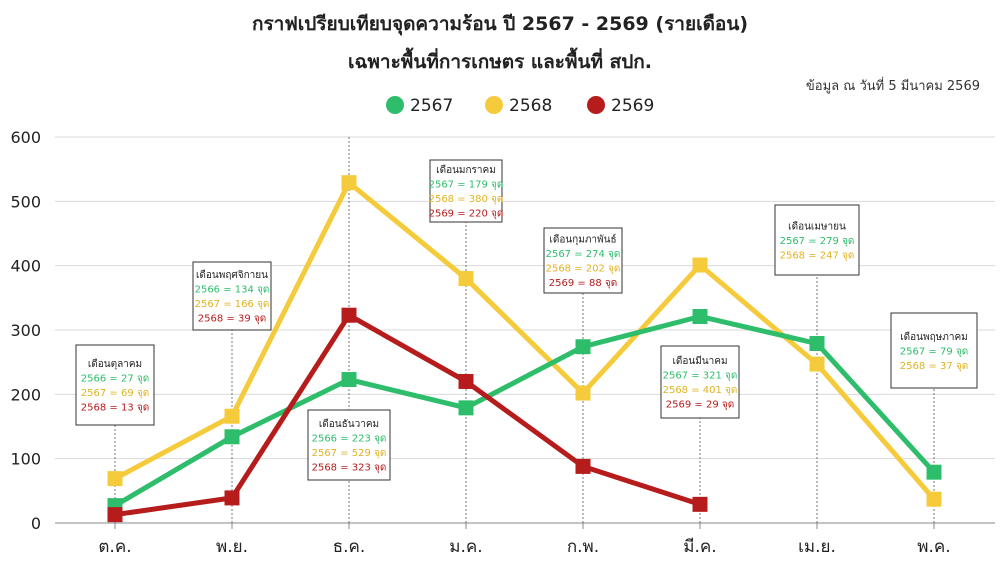  I want to click on x-tick-label: เม.ย., so click(817, 547).